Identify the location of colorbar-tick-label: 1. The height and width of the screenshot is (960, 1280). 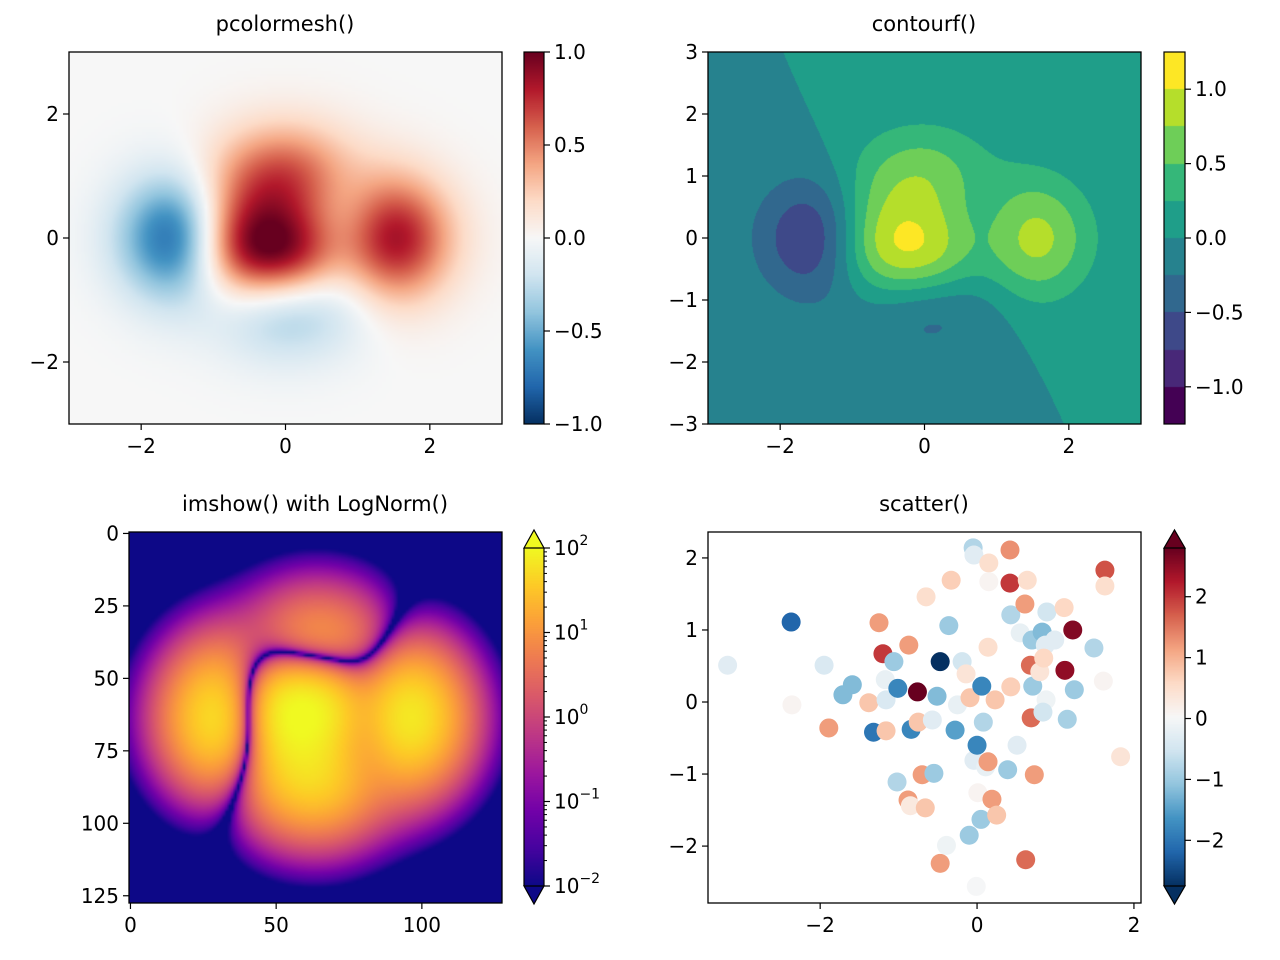
(1201, 658).